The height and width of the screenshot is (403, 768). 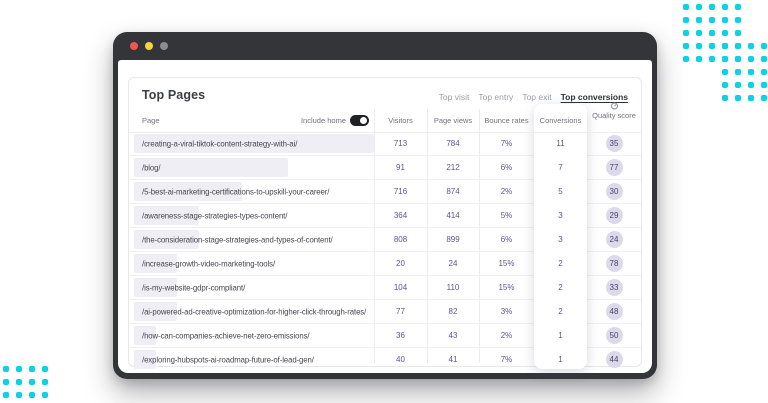 What do you see at coordinates (400, 311) in the screenshot?
I see `visitors-value: 77` at bounding box center [400, 311].